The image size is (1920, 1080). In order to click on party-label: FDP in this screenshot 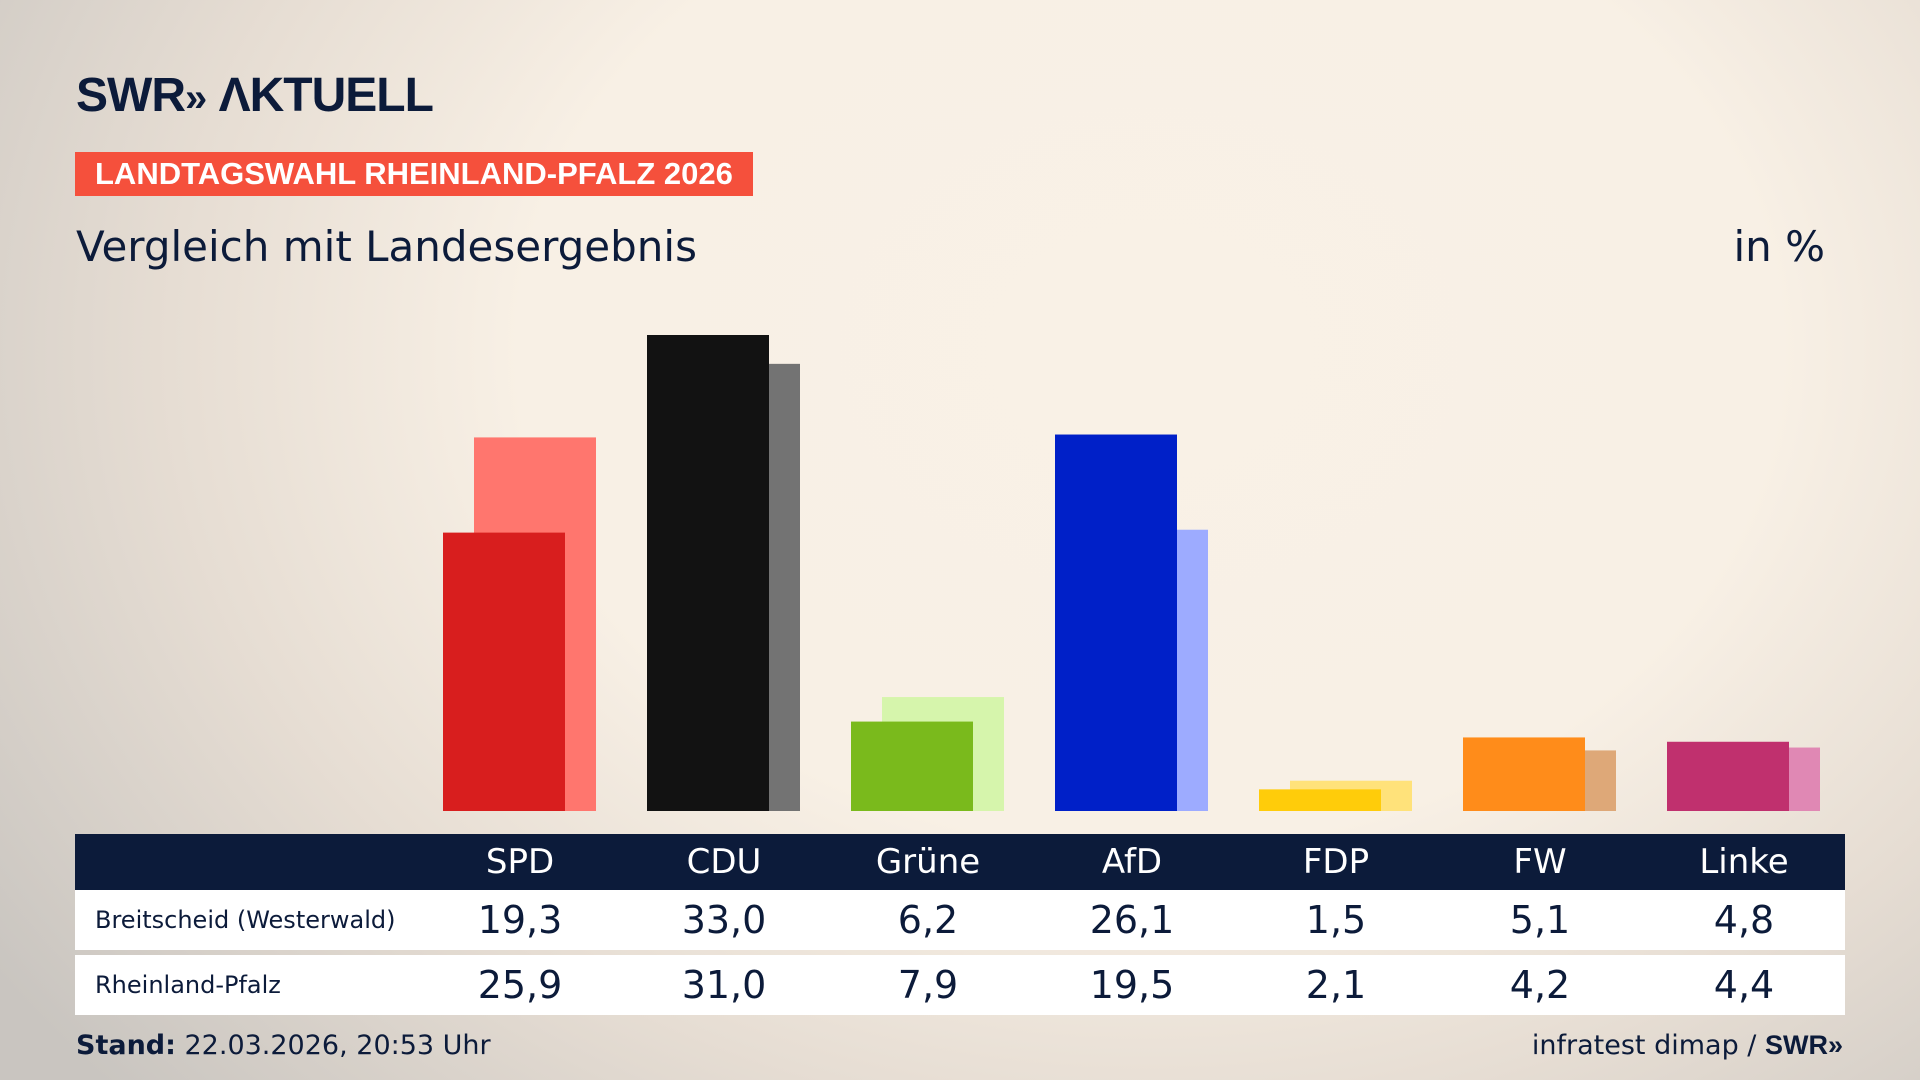, I will do `click(1336, 862)`.